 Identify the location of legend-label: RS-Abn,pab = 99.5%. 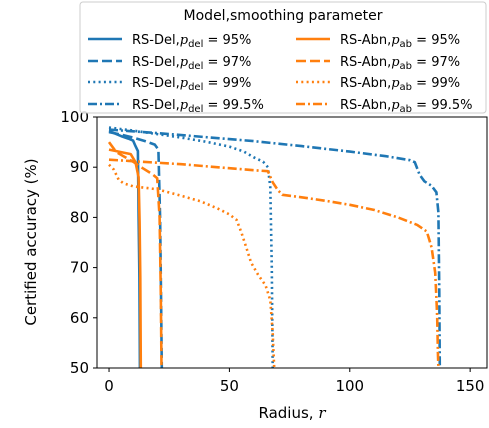
(406, 106).